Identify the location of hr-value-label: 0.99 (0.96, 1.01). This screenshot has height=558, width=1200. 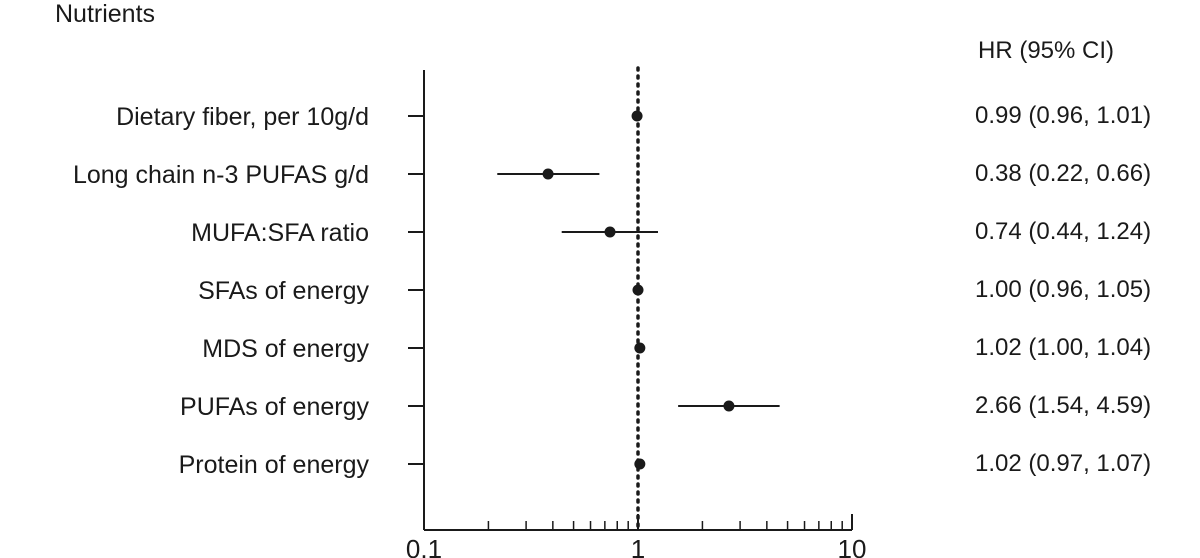
(1063, 115).